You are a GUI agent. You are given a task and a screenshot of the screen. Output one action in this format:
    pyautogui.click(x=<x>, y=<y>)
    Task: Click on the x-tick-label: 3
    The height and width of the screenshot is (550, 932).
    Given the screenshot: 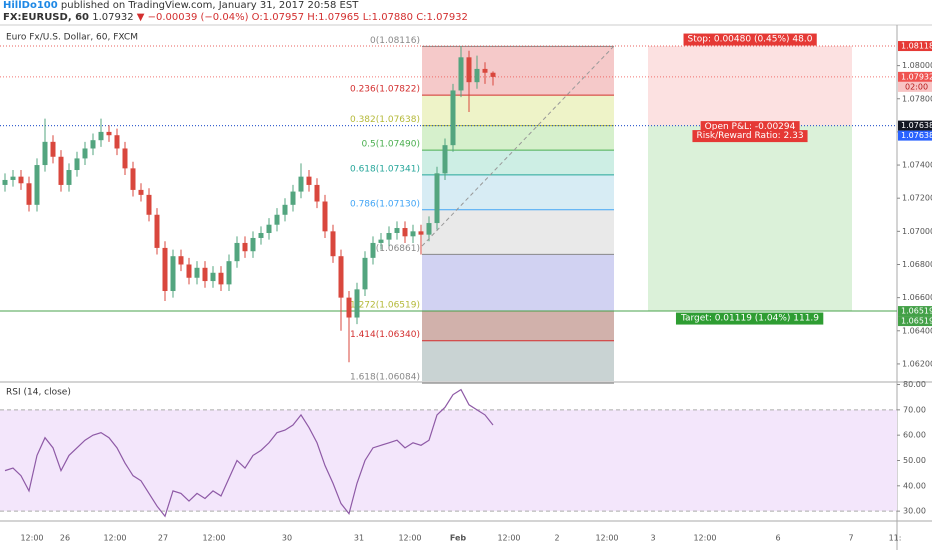 What is the action you would take?
    pyautogui.click(x=652, y=538)
    